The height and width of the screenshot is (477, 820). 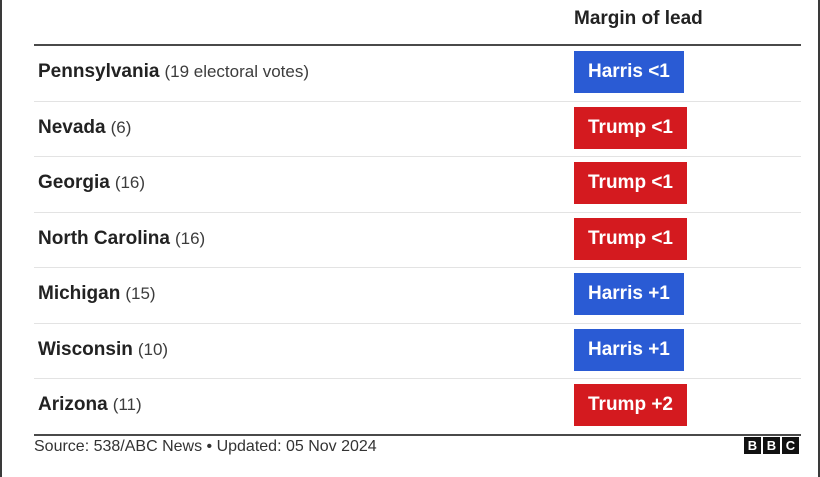 What do you see at coordinates (417, 407) in the screenshot?
I see `table-row: Arizona (11) Trump +2` at bounding box center [417, 407].